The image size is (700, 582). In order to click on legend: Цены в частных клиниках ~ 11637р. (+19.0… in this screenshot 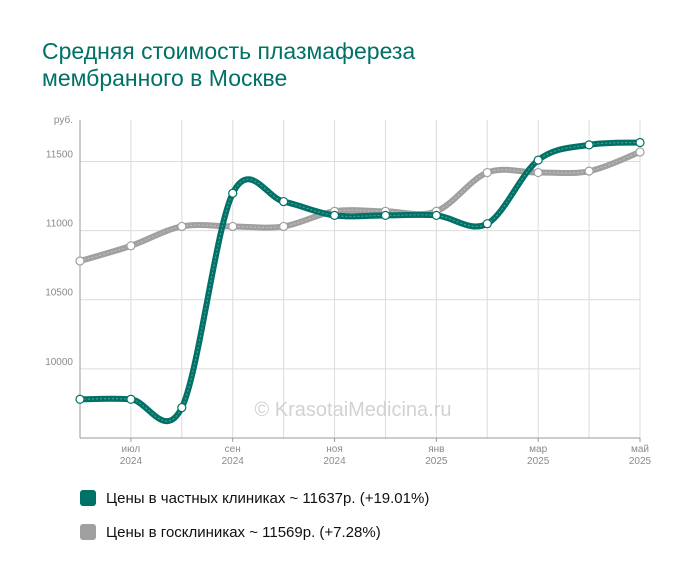, I will do `click(254, 522)`.